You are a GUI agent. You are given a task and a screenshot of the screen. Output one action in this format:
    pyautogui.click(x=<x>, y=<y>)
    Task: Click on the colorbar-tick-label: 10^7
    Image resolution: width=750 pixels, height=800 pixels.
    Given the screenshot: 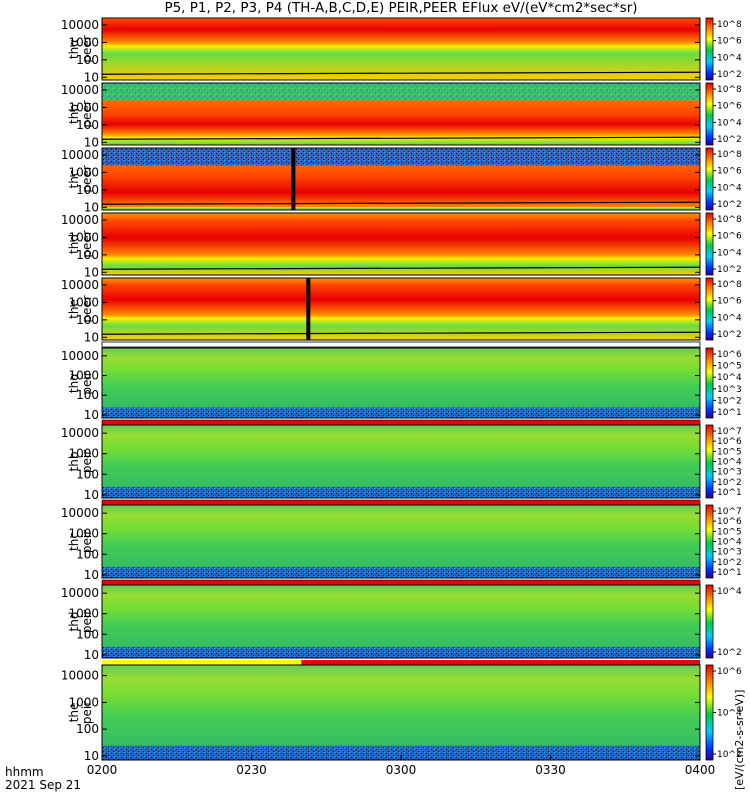 What is the action you would take?
    pyautogui.click(x=729, y=432)
    